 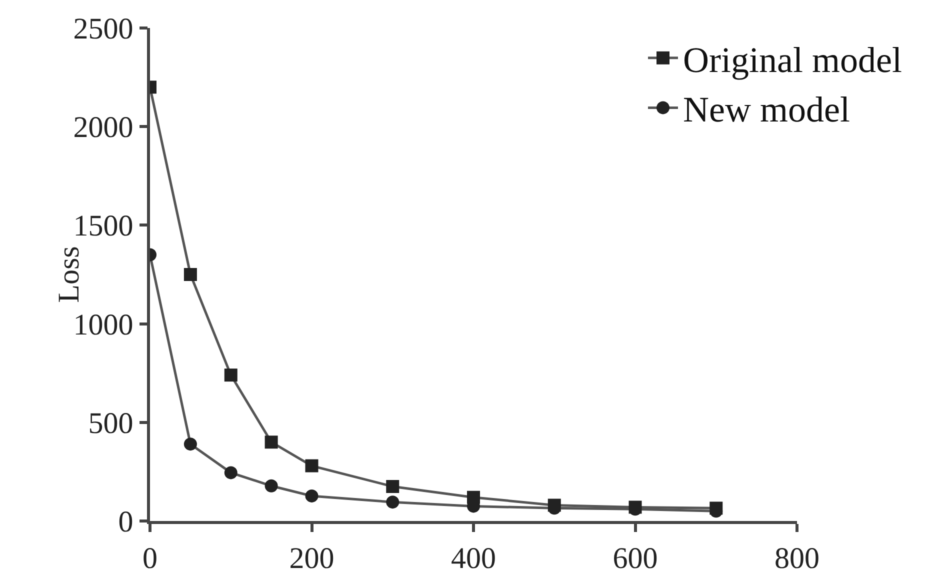 I want to click on y-tick-label: 2000, so click(x=103, y=127).